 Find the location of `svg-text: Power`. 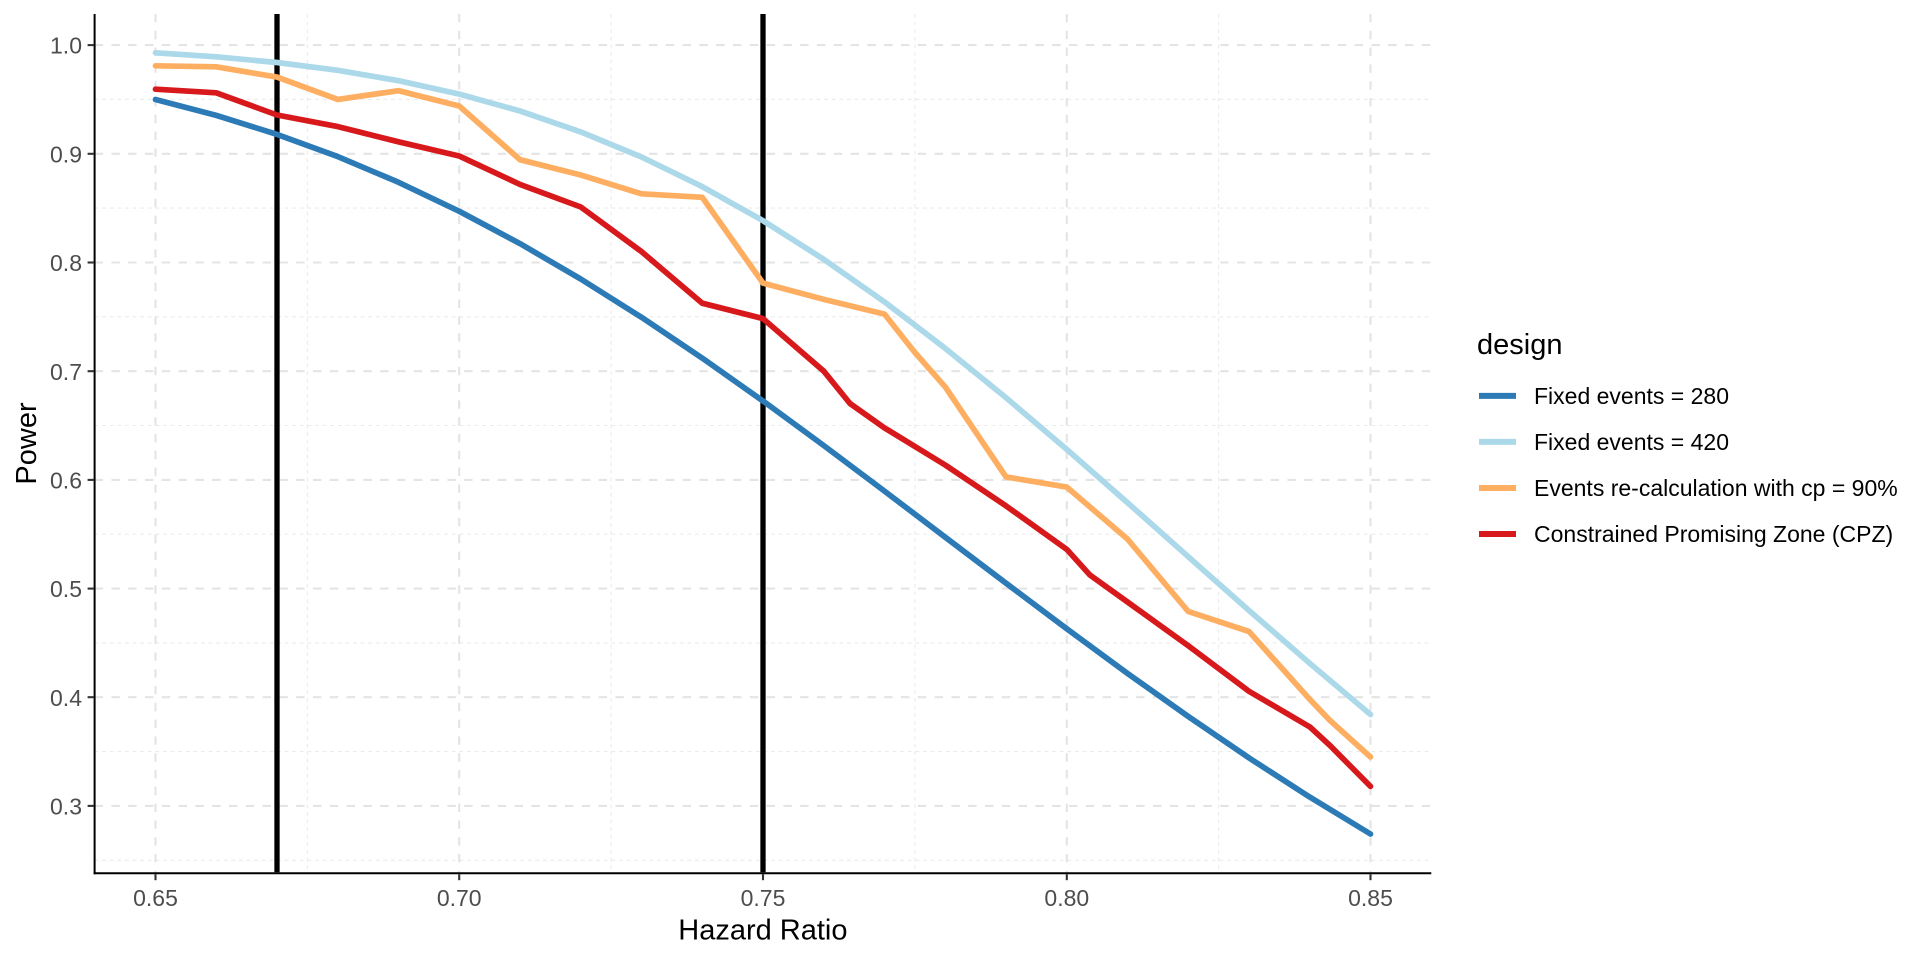

svg-text: Power is located at coordinates (27, 443).